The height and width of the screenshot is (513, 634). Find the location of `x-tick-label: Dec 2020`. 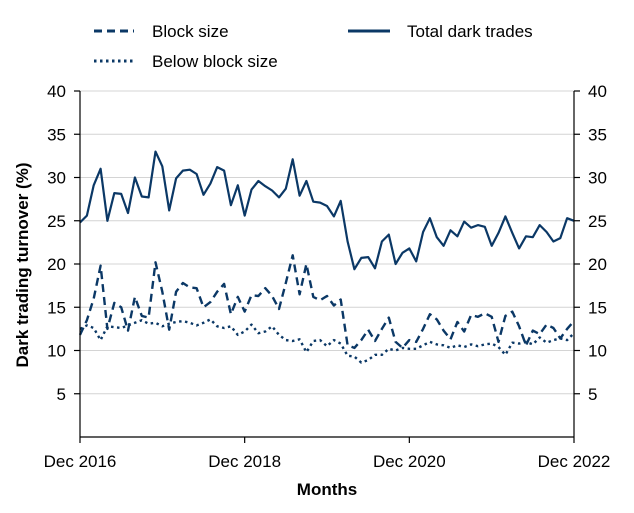

x-tick-label: Dec 2020 is located at coordinates (409, 461).